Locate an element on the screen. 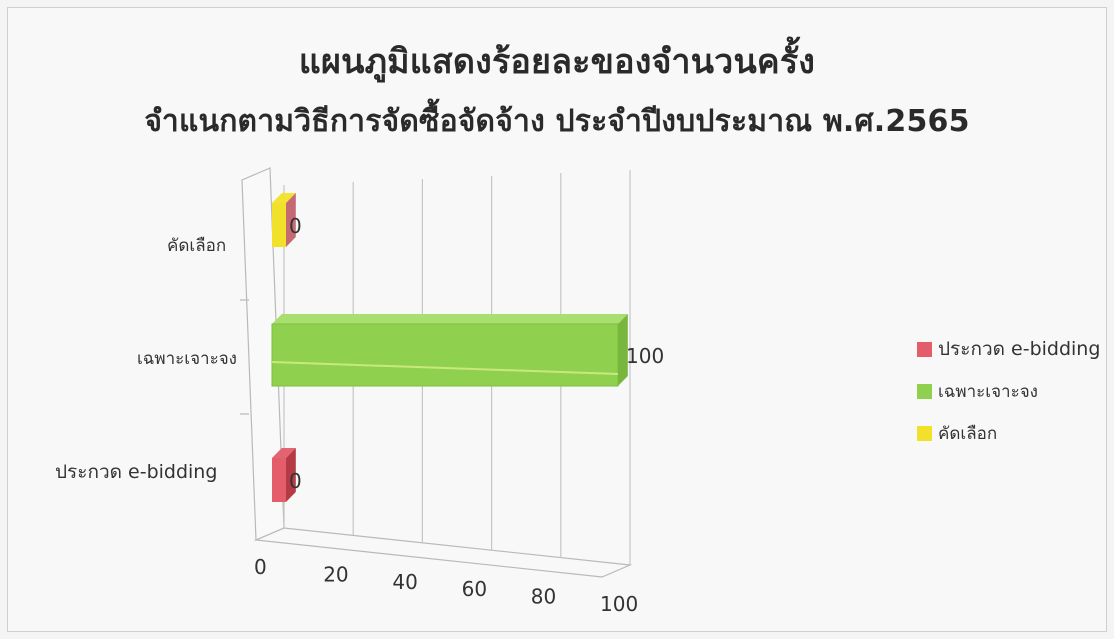 This screenshot has height=639, width=1114. data-label-2: 0 is located at coordinates (295, 226).